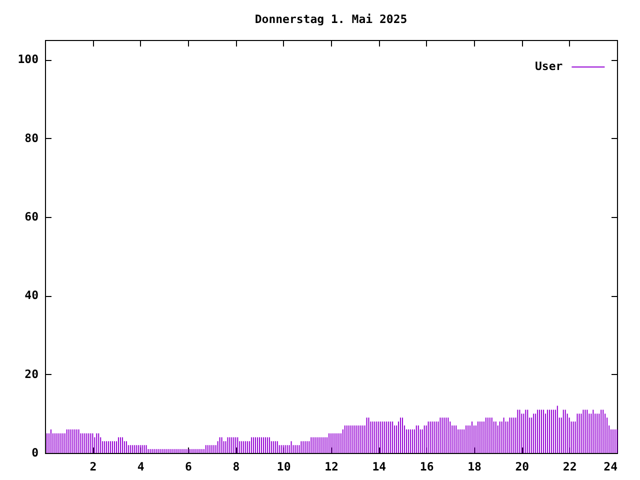 This screenshot has width=640, height=480. Describe the element at coordinates (569, 467) in the screenshot. I see `x-tick-label: 22` at that location.